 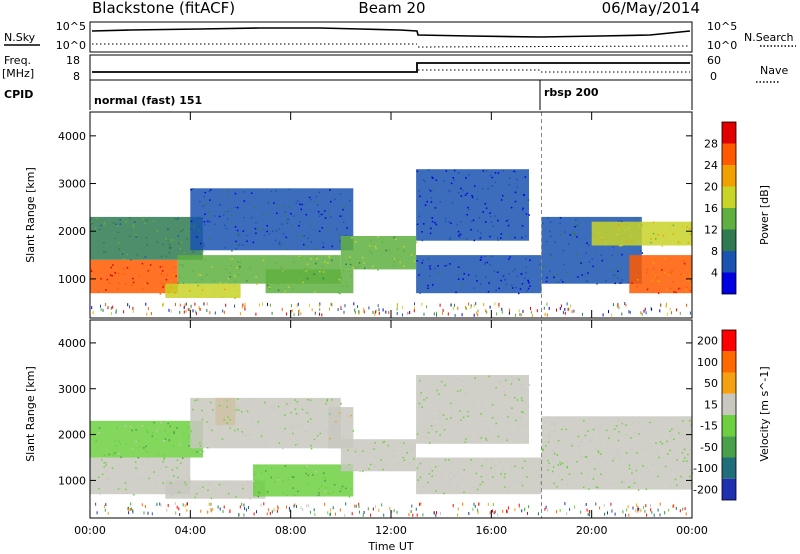 What do you see at coordinates (190, 530) in the screenshot?
I see `time-axis-tick-label: 04:00` at bounding box center [190, 530].